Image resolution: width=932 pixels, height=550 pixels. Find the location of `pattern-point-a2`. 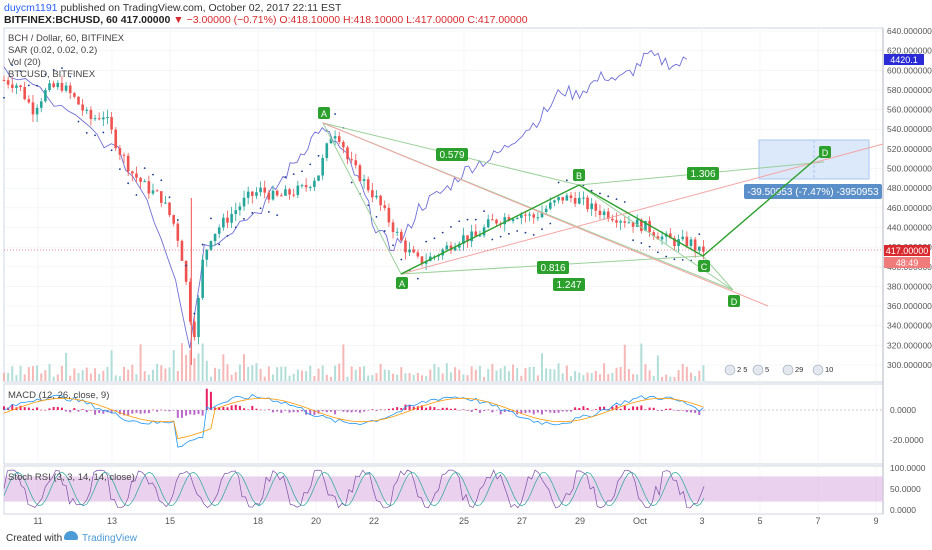

pattern-point-a2 is located at coordinates (402, 283).